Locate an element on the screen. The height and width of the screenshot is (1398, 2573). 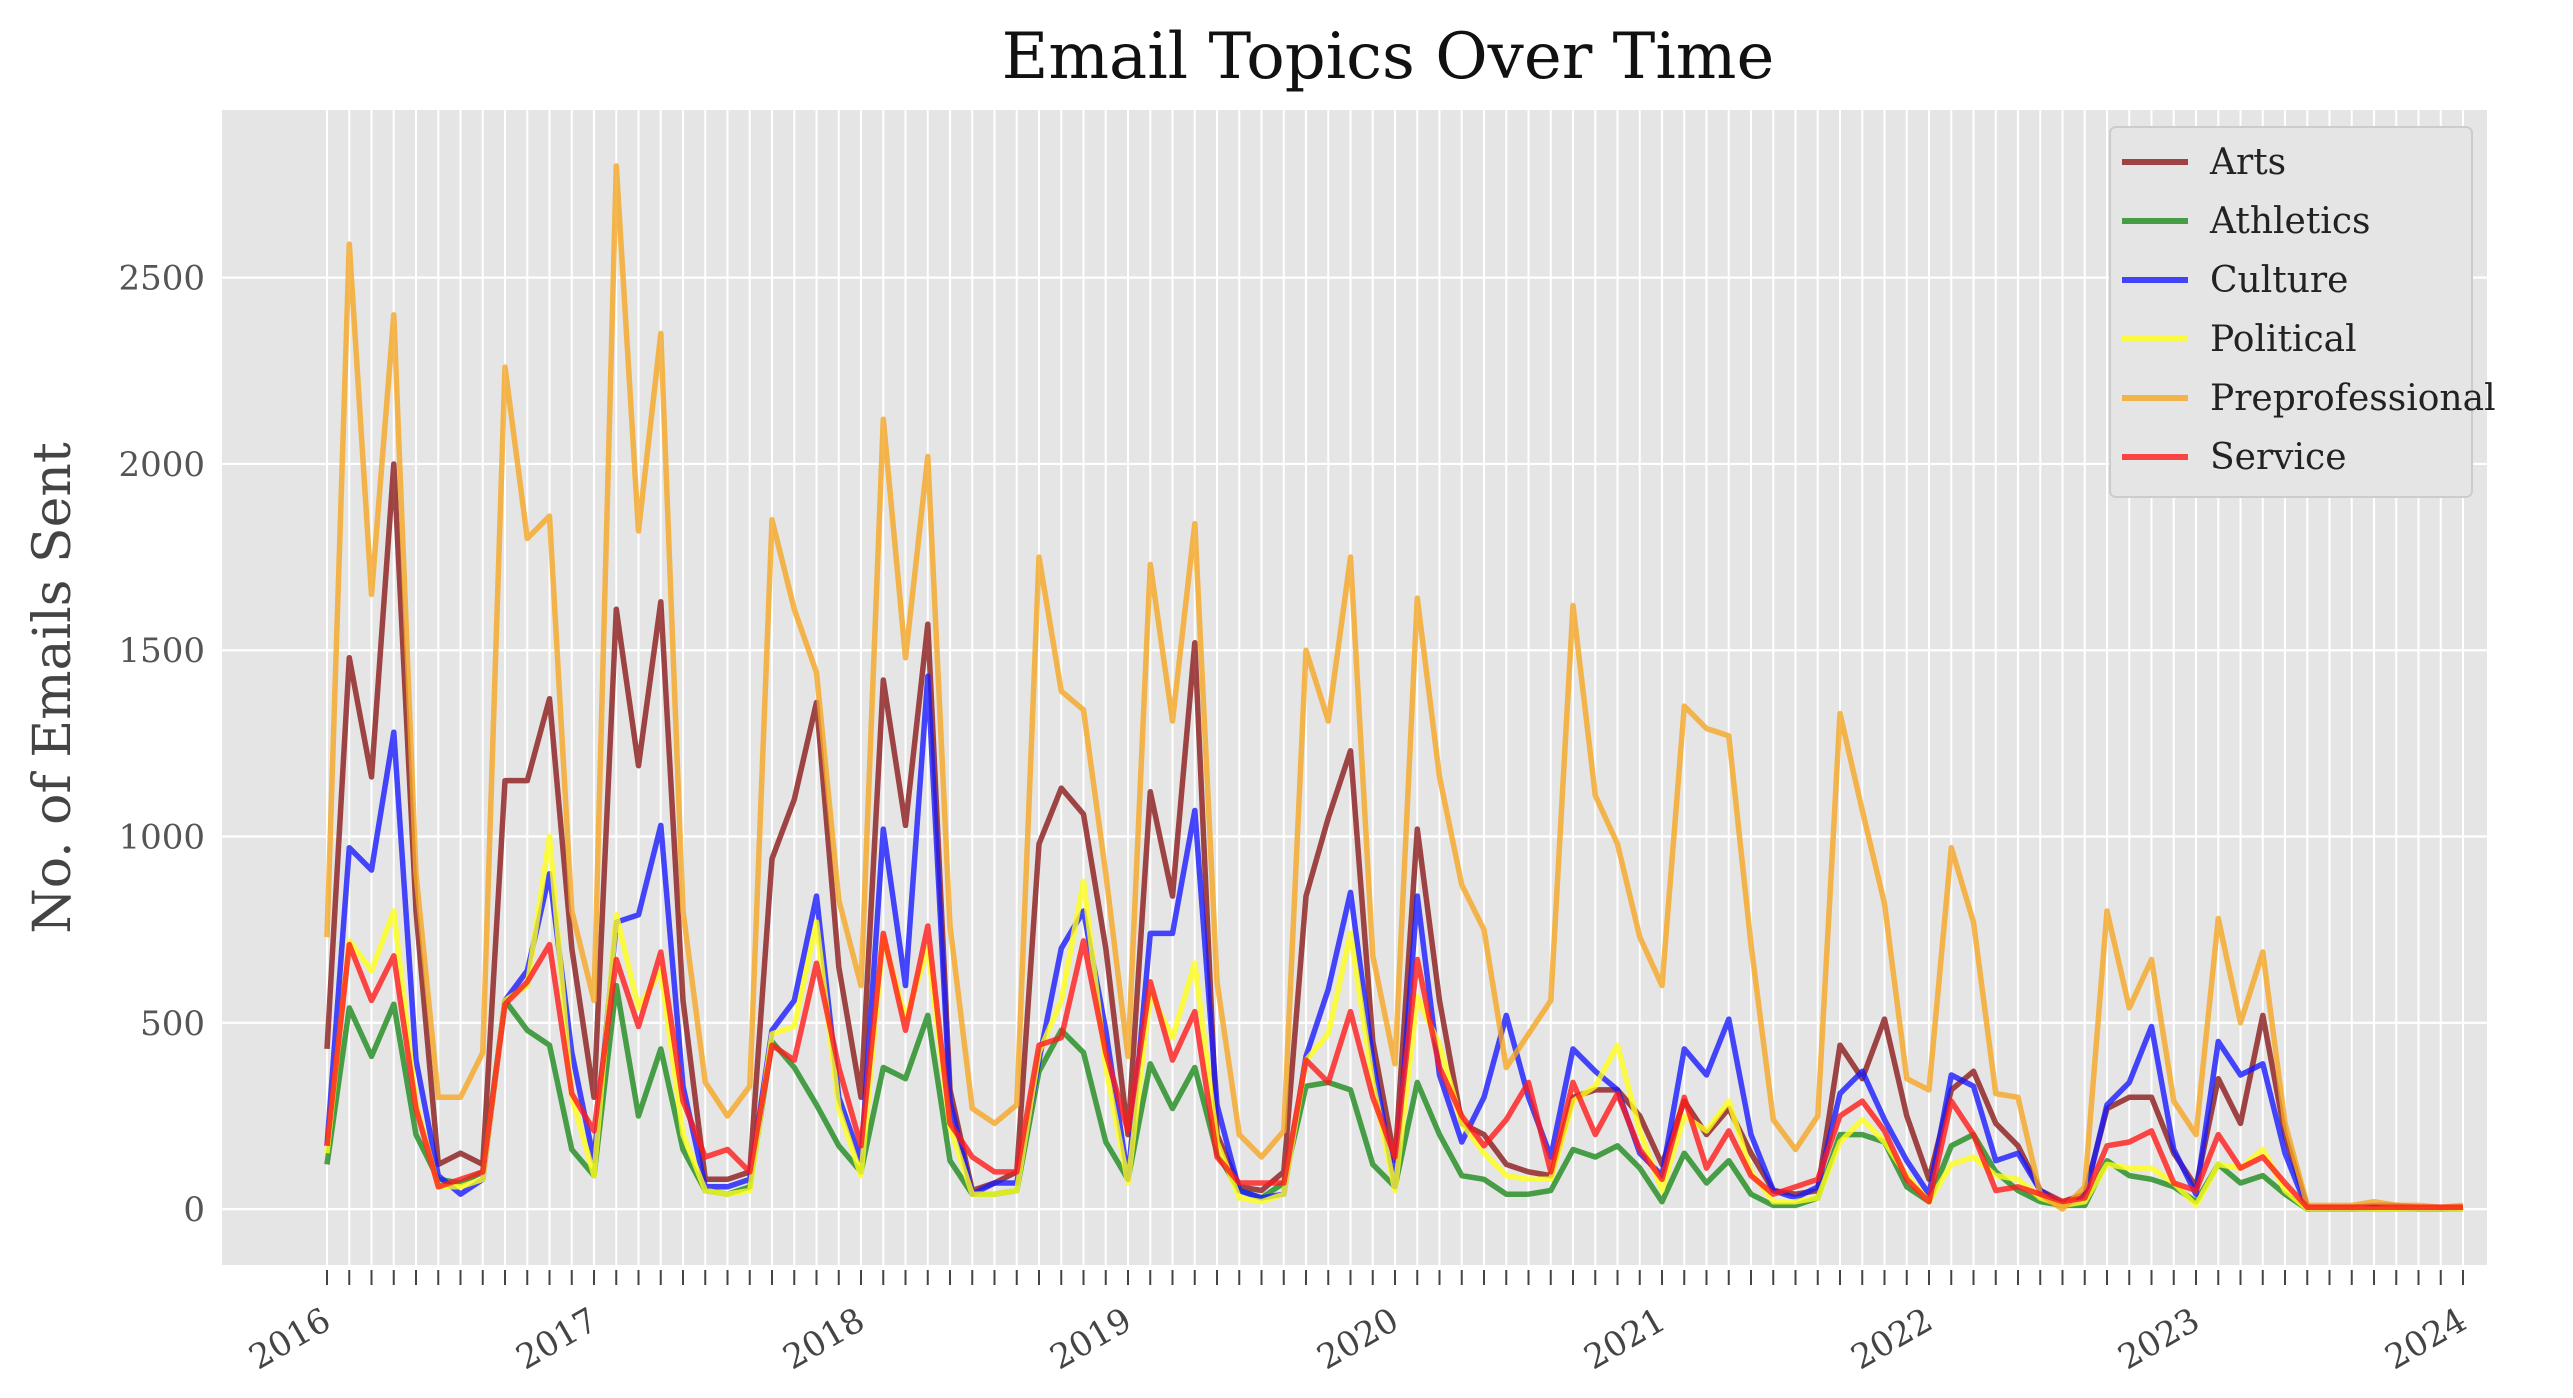
legend-label: Political is located at coordinates (2283, 339).